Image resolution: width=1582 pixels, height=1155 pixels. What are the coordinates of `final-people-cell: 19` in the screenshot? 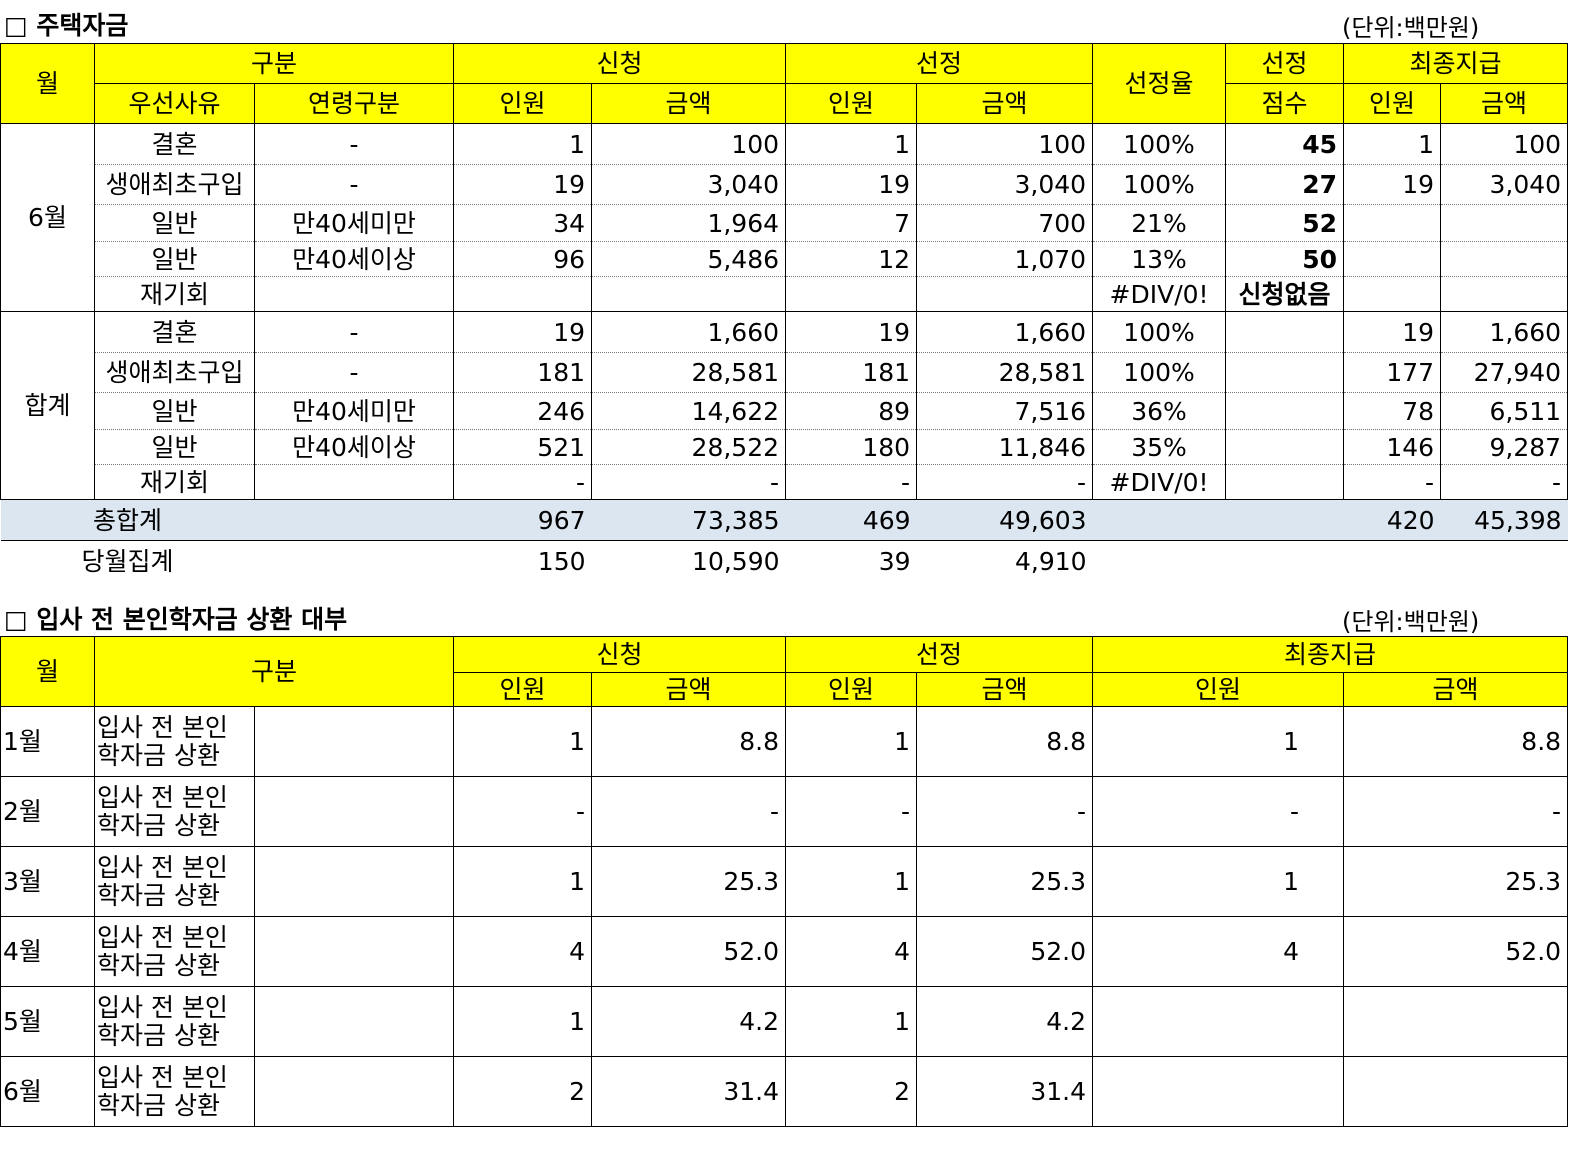 It's located at (1392, 332).